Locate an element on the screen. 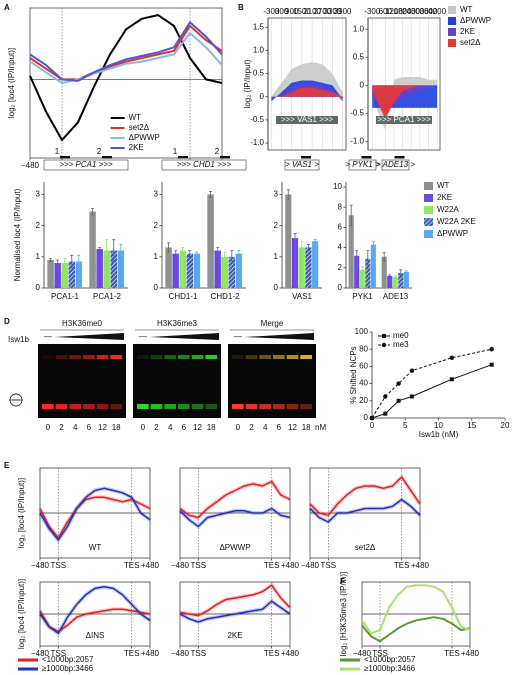 The width and height of the screenshot is (520, 675). y-tick-label: 20 is located at coordinates (363, 400).